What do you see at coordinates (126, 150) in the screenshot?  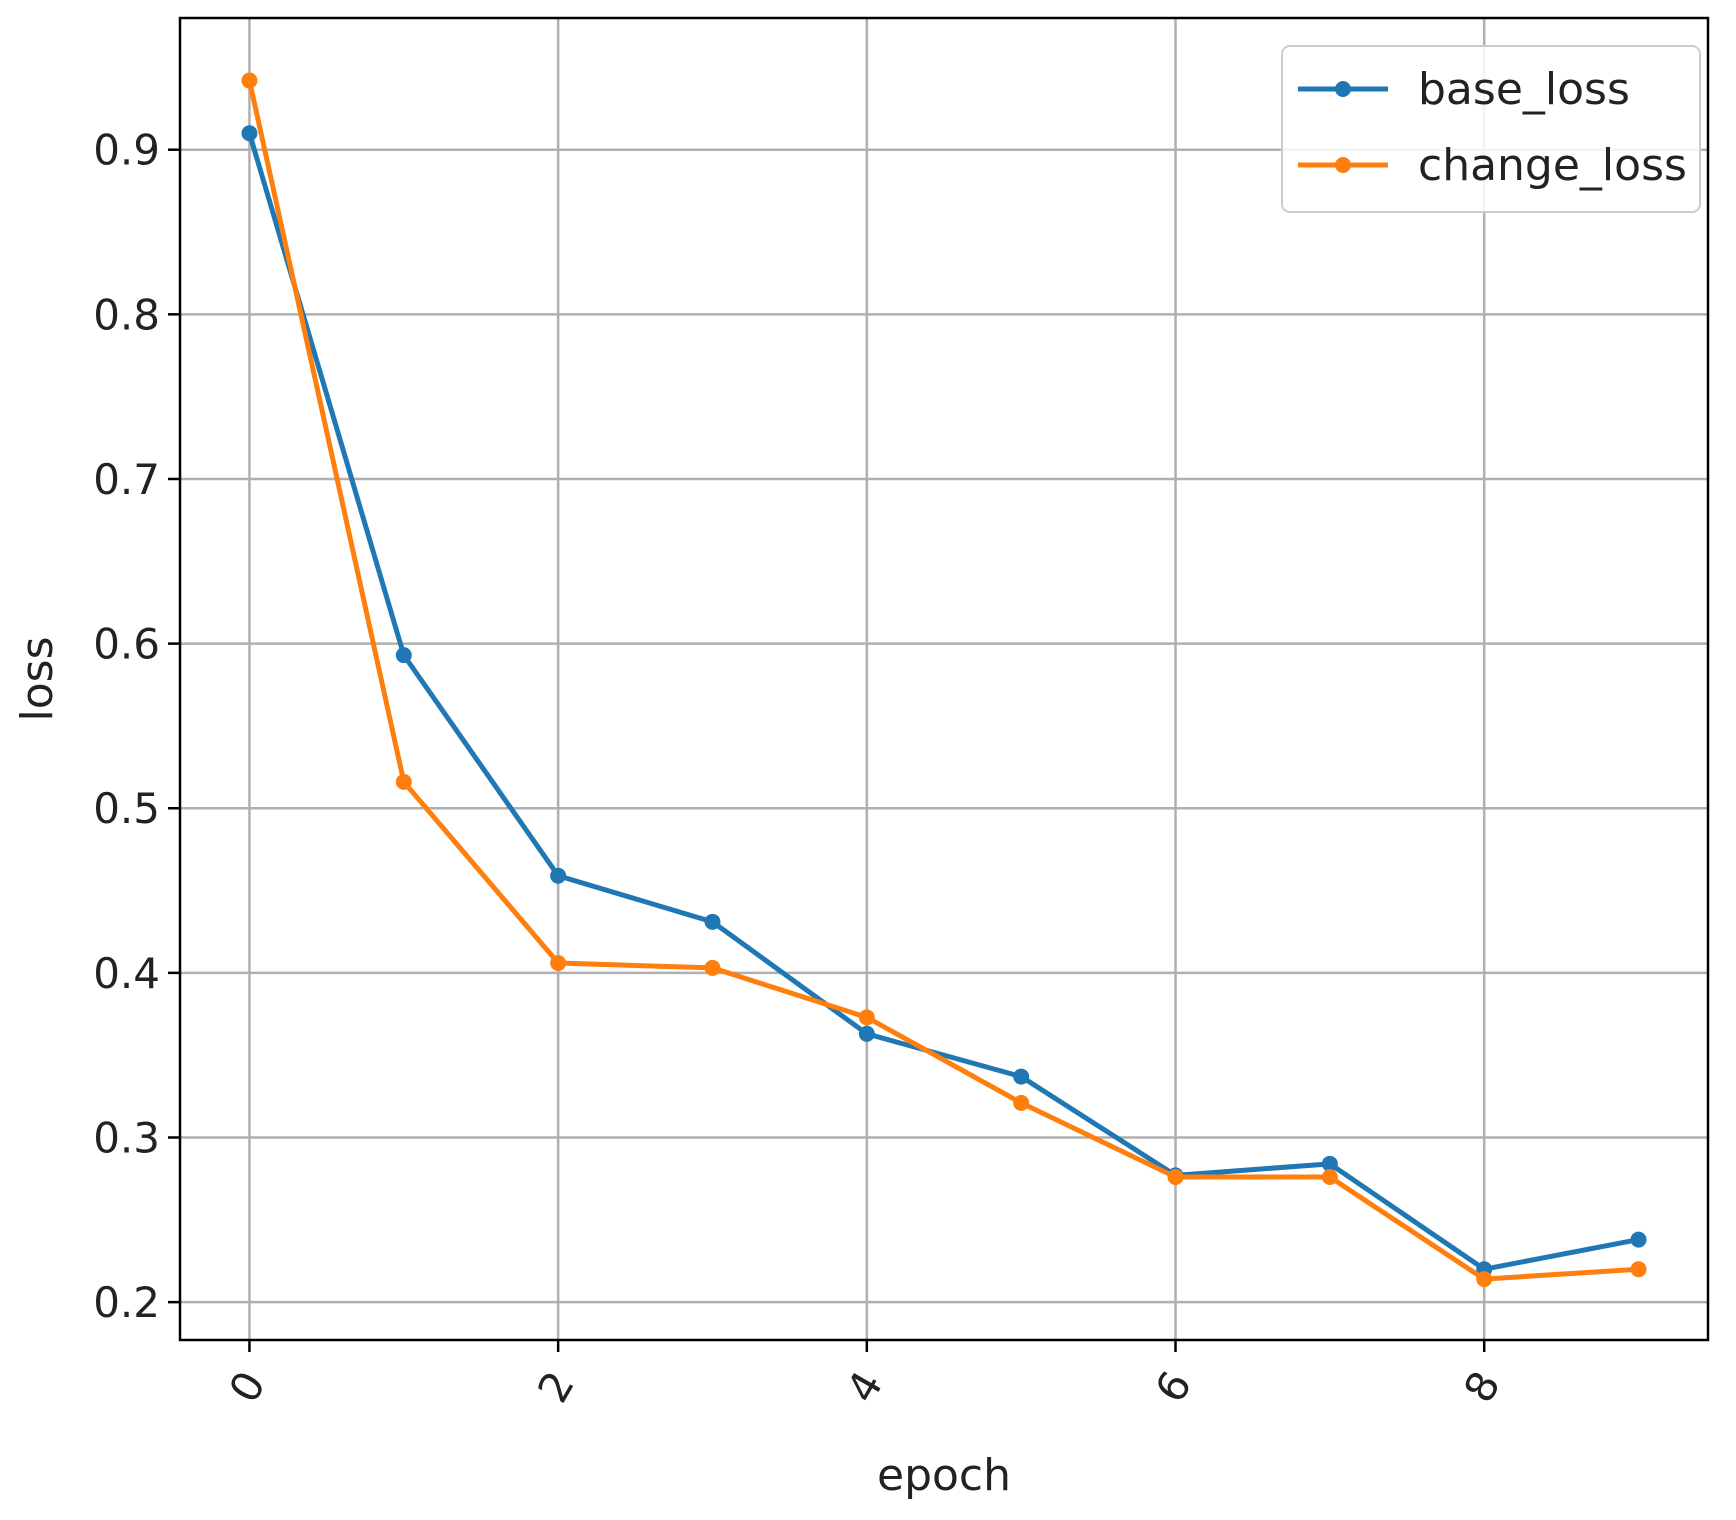 I see `y-tick-label: 0.9` at bounding box center [126, 150].